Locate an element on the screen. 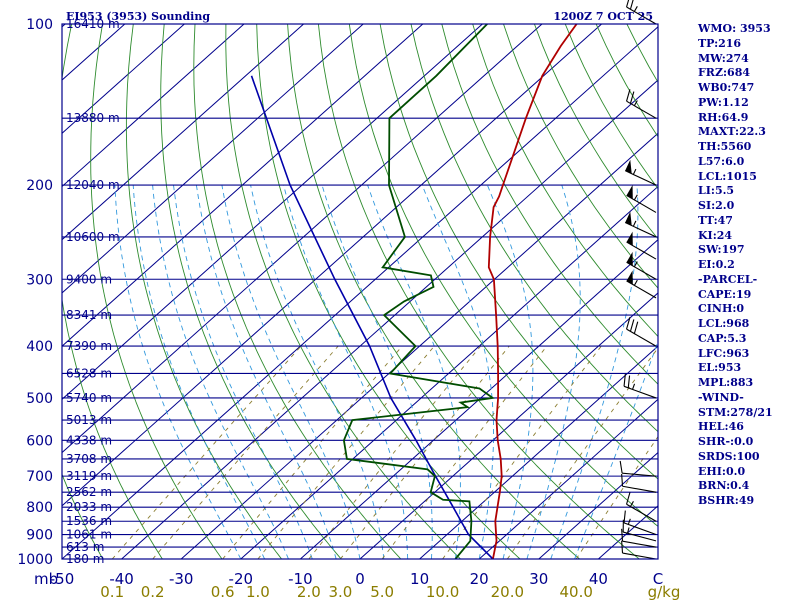 The image size is (800, 600). index-item: TH:5560 is located at coordinates (725, 146).